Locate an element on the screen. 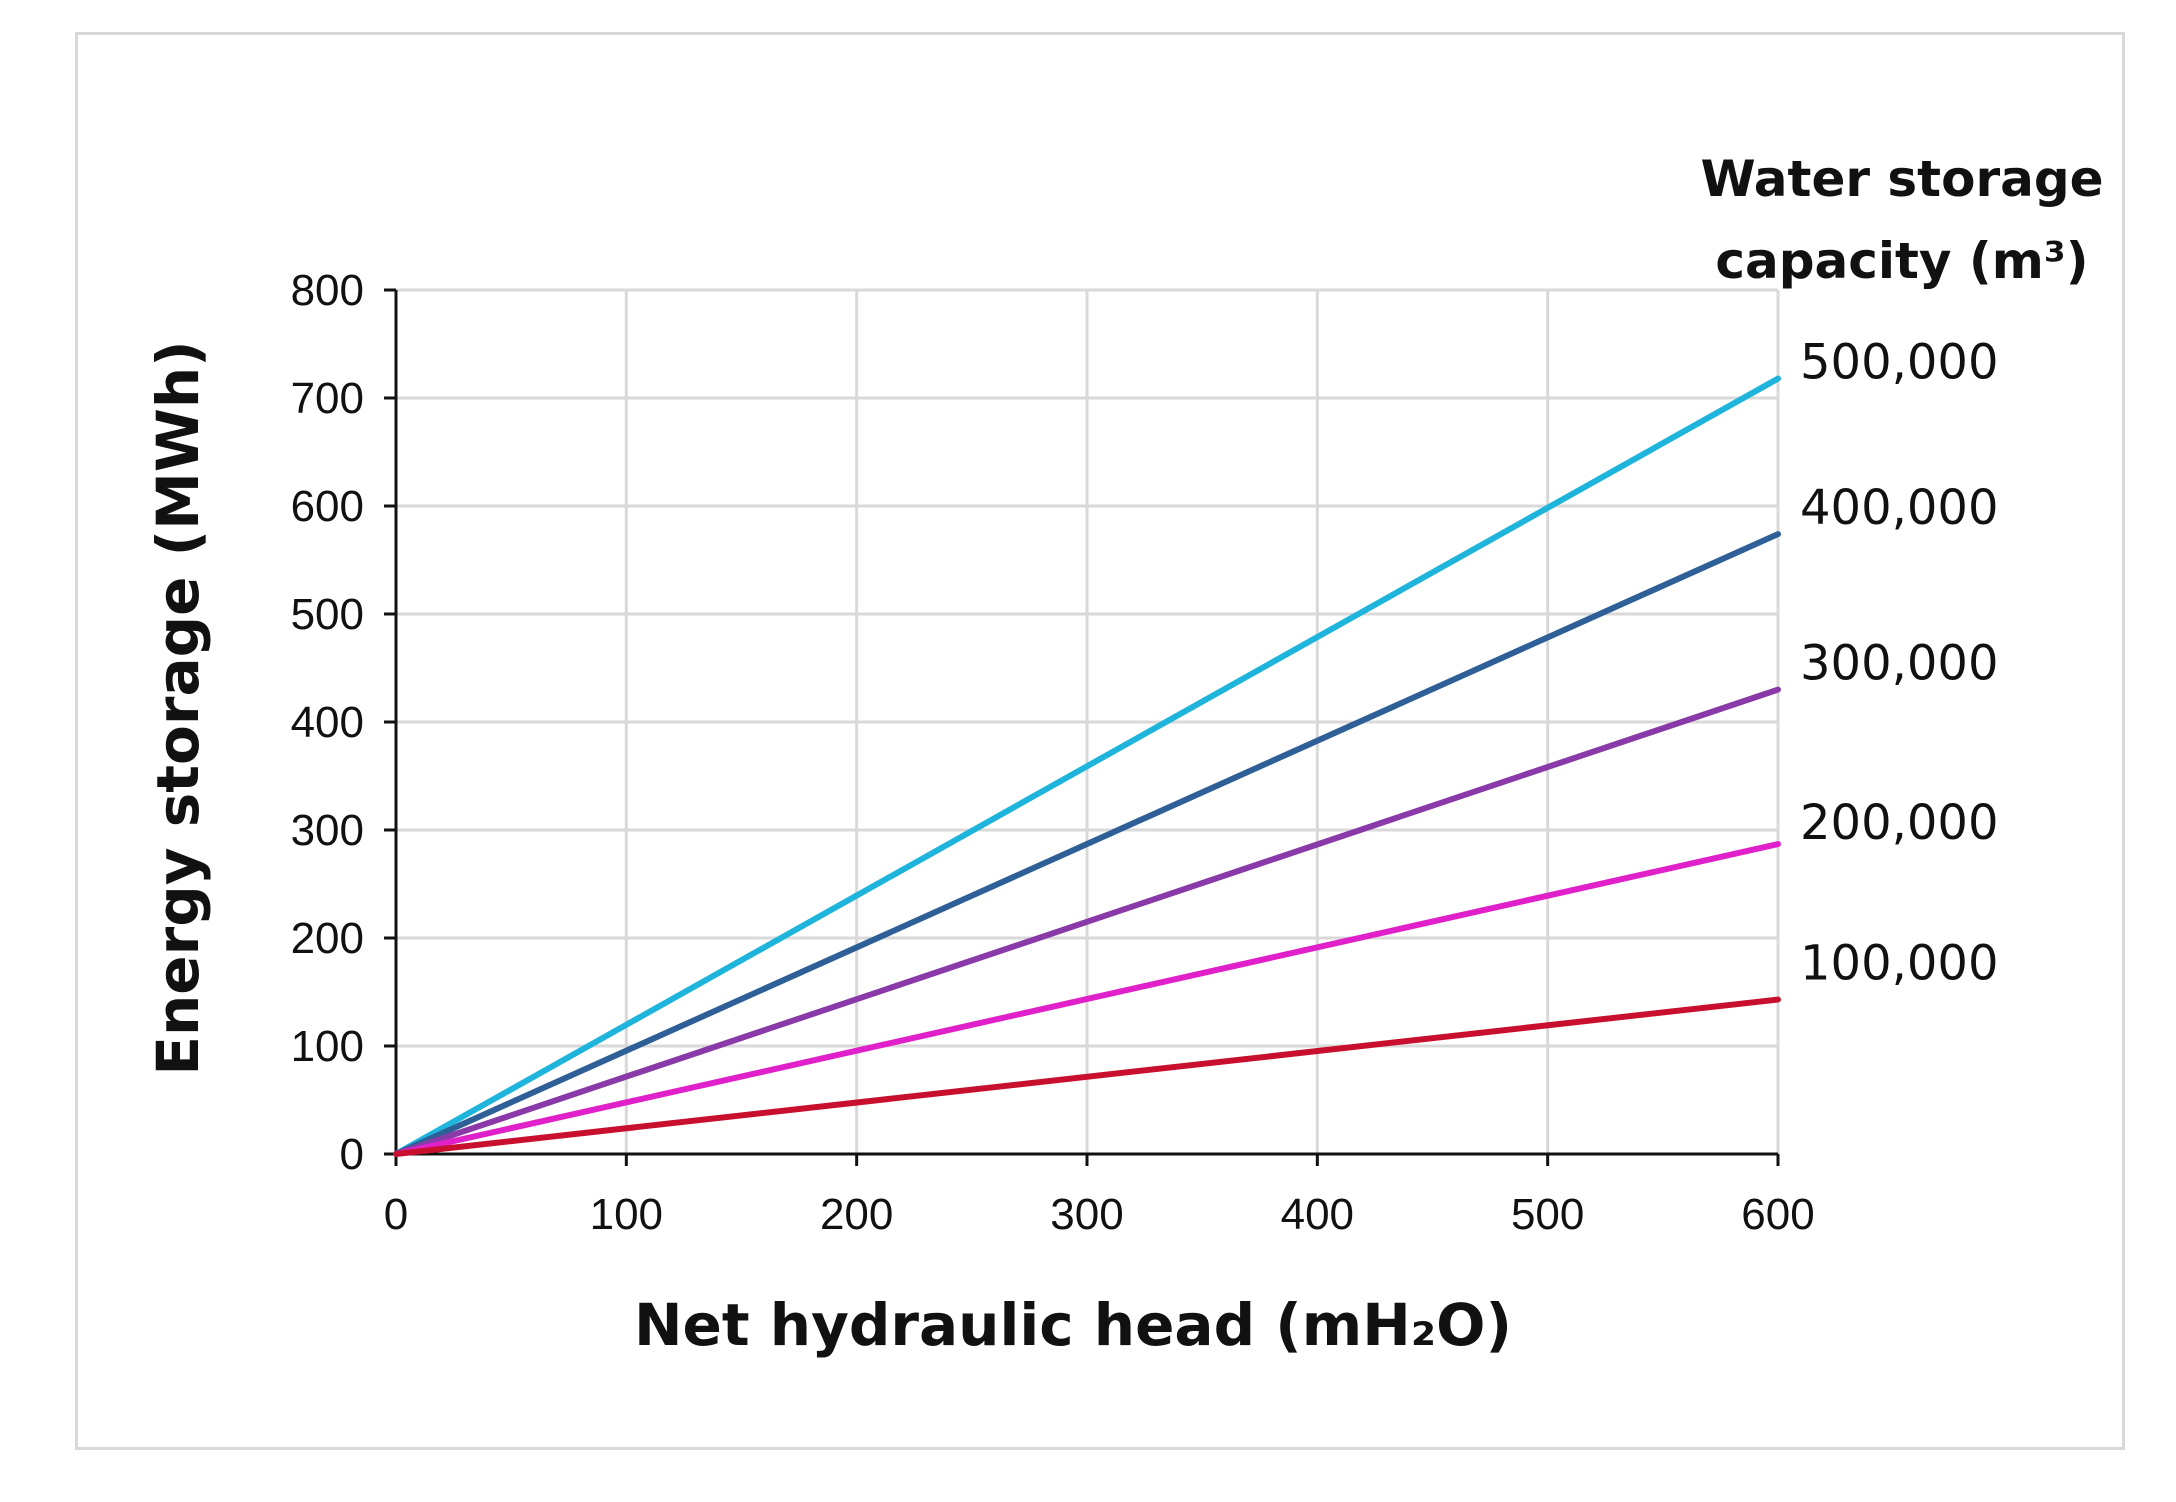 The image size is (2176, 1502). x-tick-labels: 0 100 200 300 400 500 600 is located at coordinates (1099, 1214).